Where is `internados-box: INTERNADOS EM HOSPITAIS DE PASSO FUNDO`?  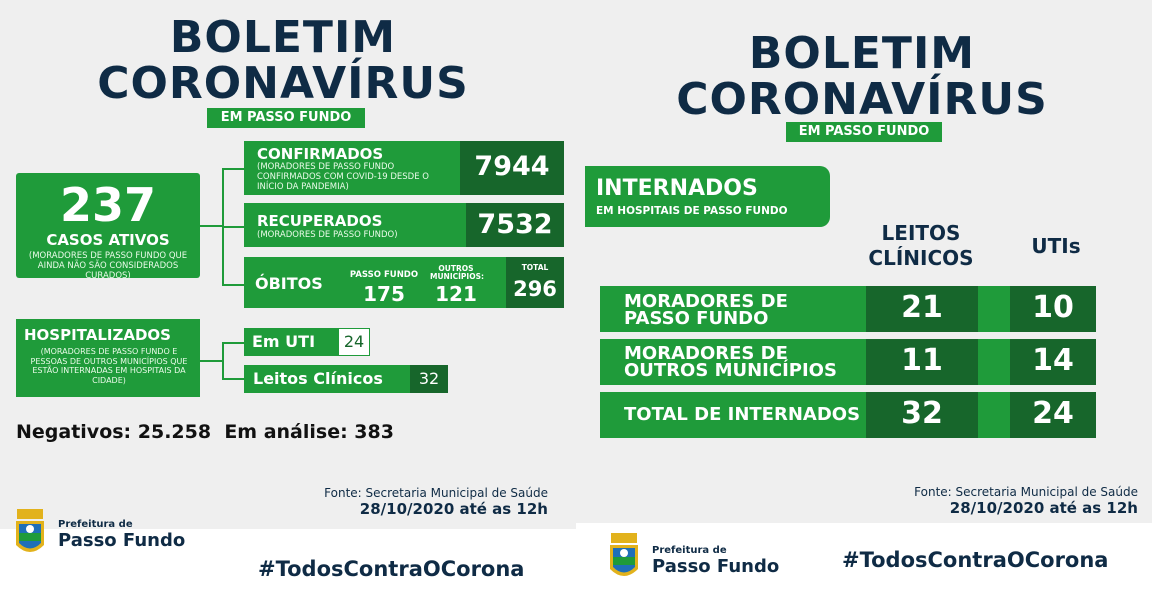
internados-box: INTERNADOS EM HOSPITAIS DE PASSO FUNDO is located at coordinates (707, 196).